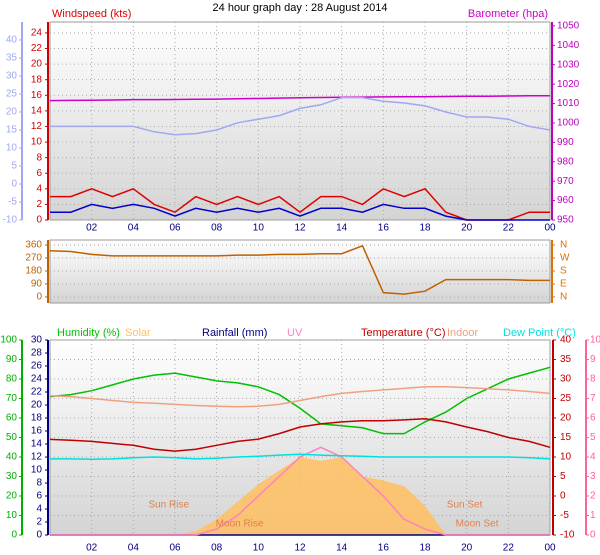 This screenshot has width=600, height=555. Describe the element at coordinates (508, 14) in the screenshot. I see `legend-entry: Barometer (hpa)` at that location.